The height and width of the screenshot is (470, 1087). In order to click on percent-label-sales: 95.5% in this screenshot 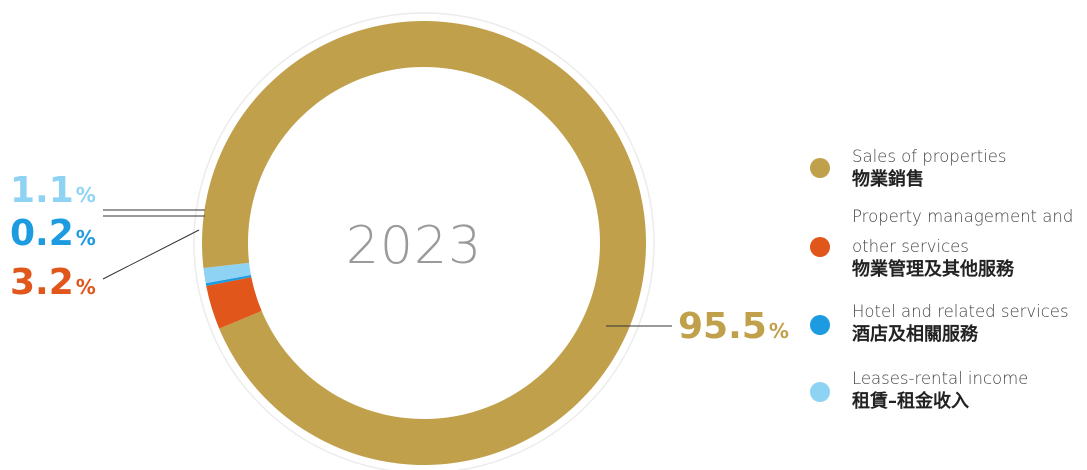, I will do `click(733, 326)`.